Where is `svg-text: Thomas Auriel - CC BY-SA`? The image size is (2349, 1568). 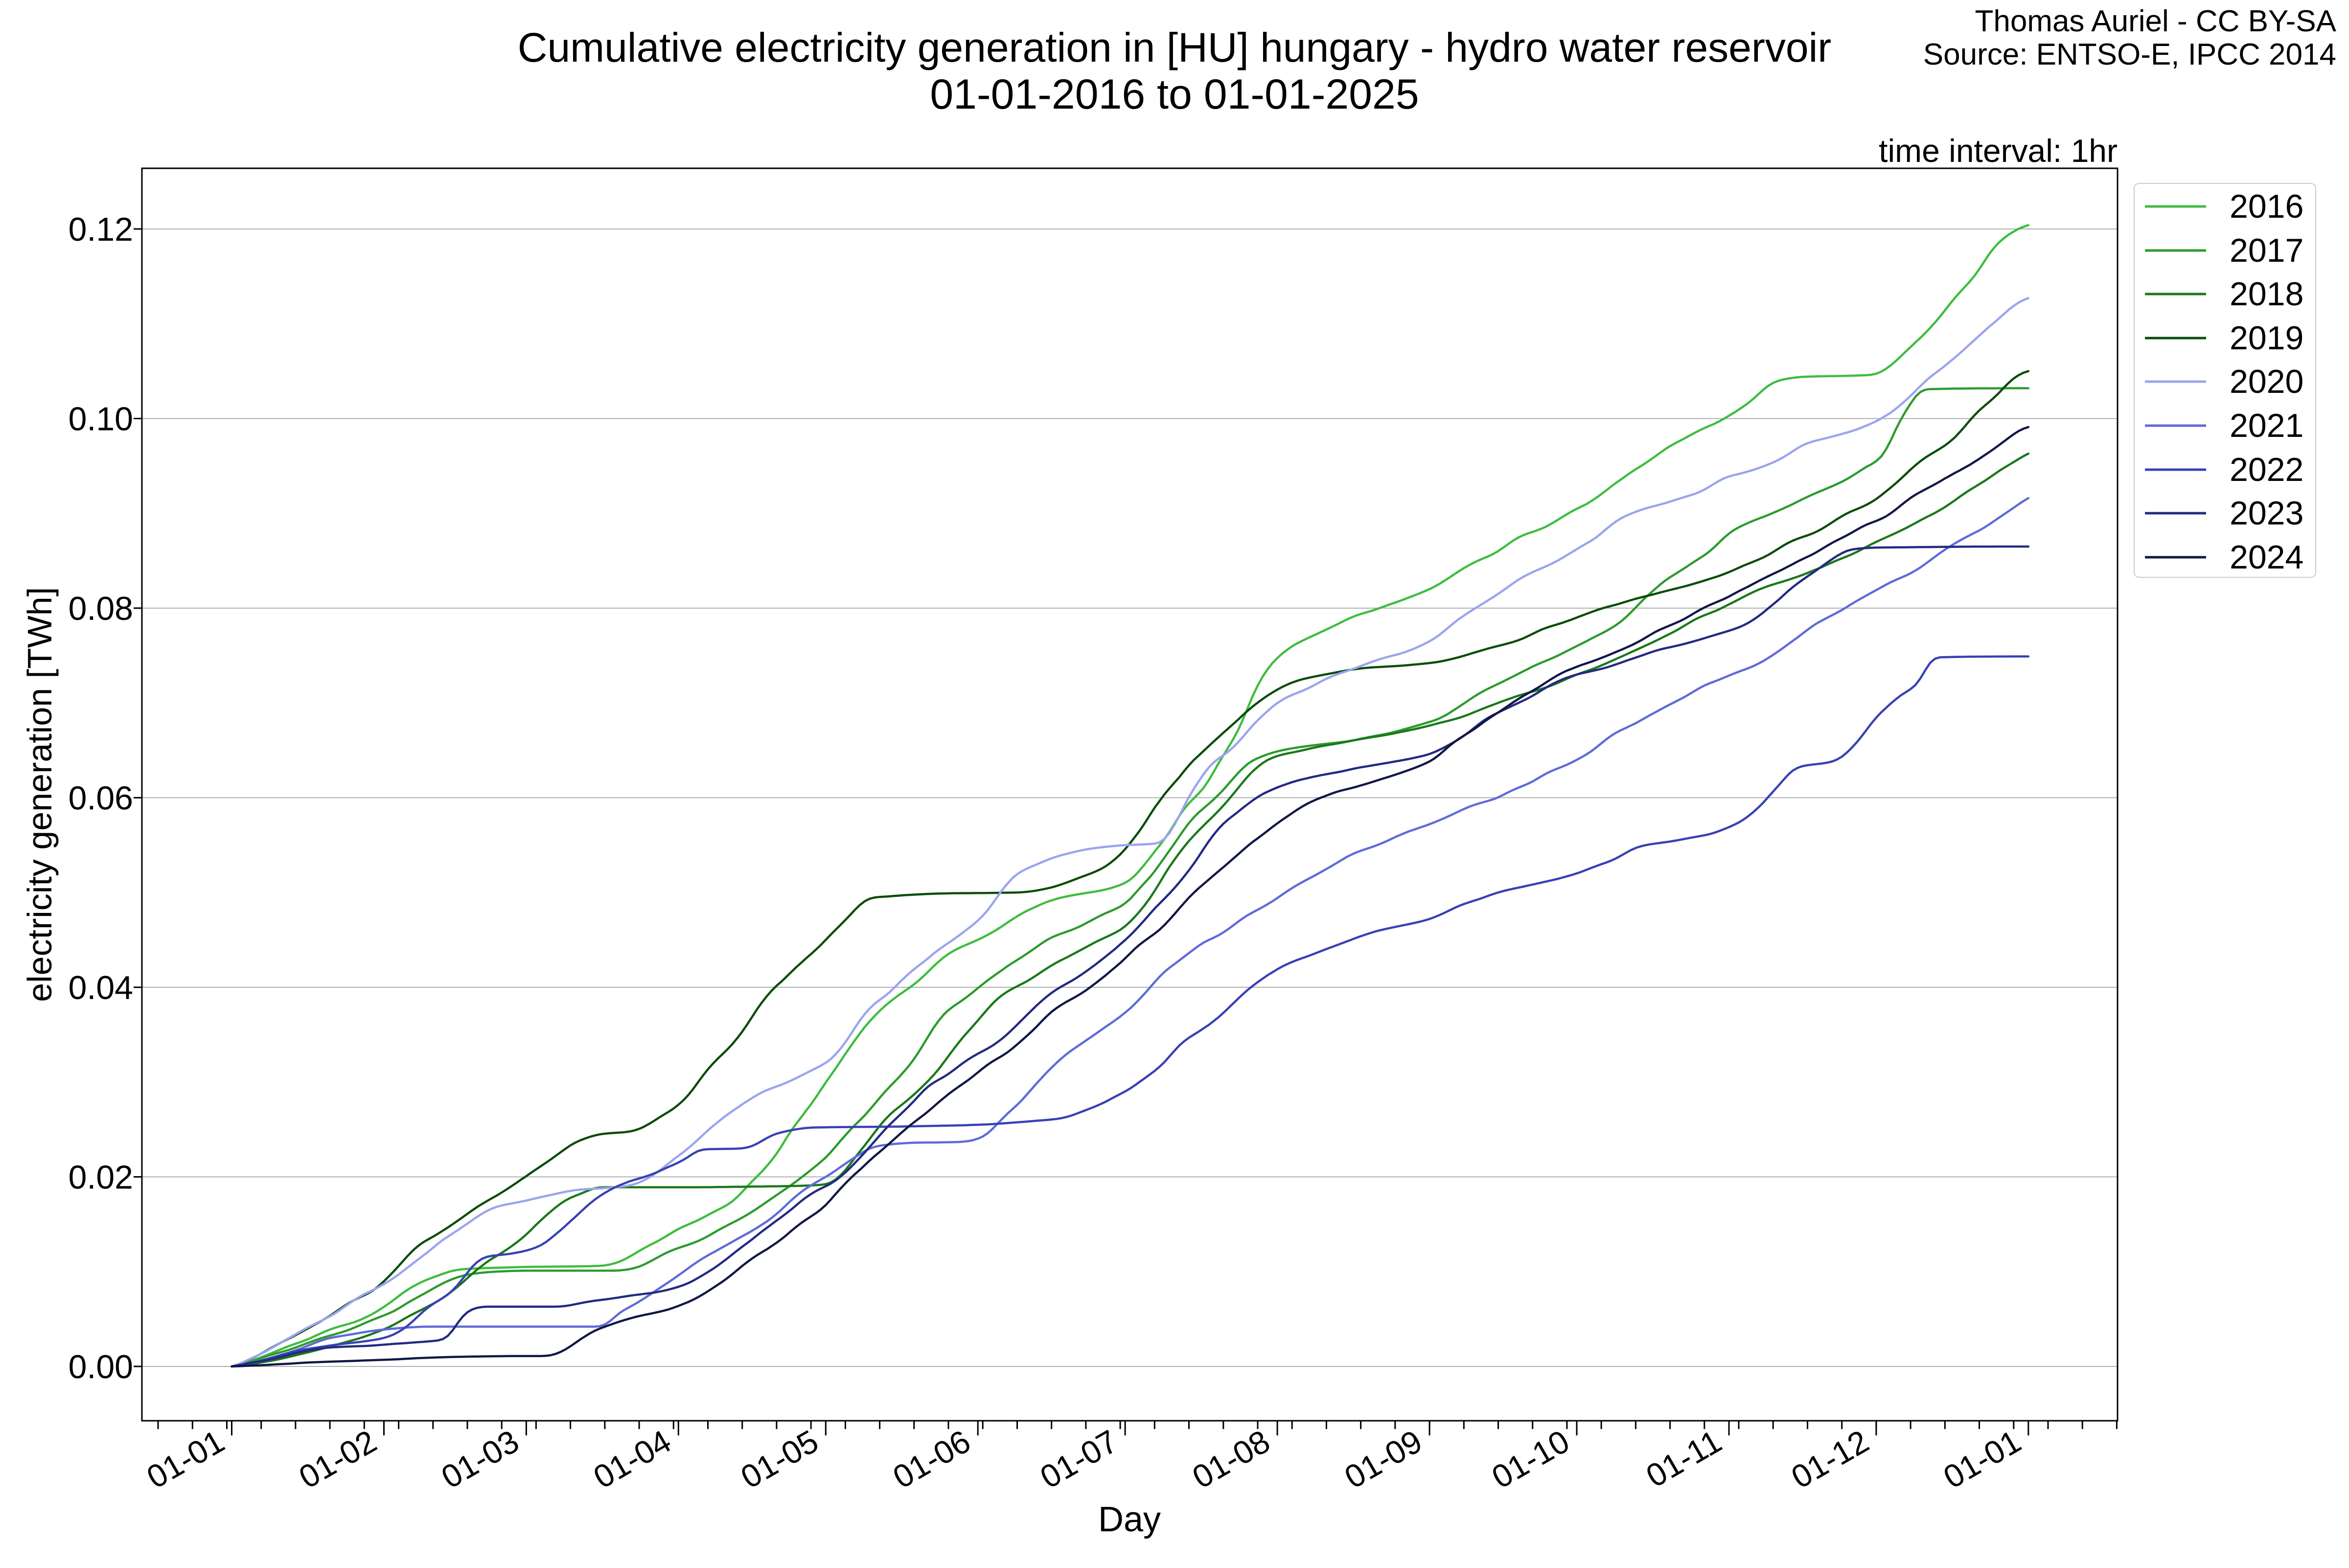 svg-text: Thomas Auriel - CC BY-SA is located at coordinates (2155, 21).